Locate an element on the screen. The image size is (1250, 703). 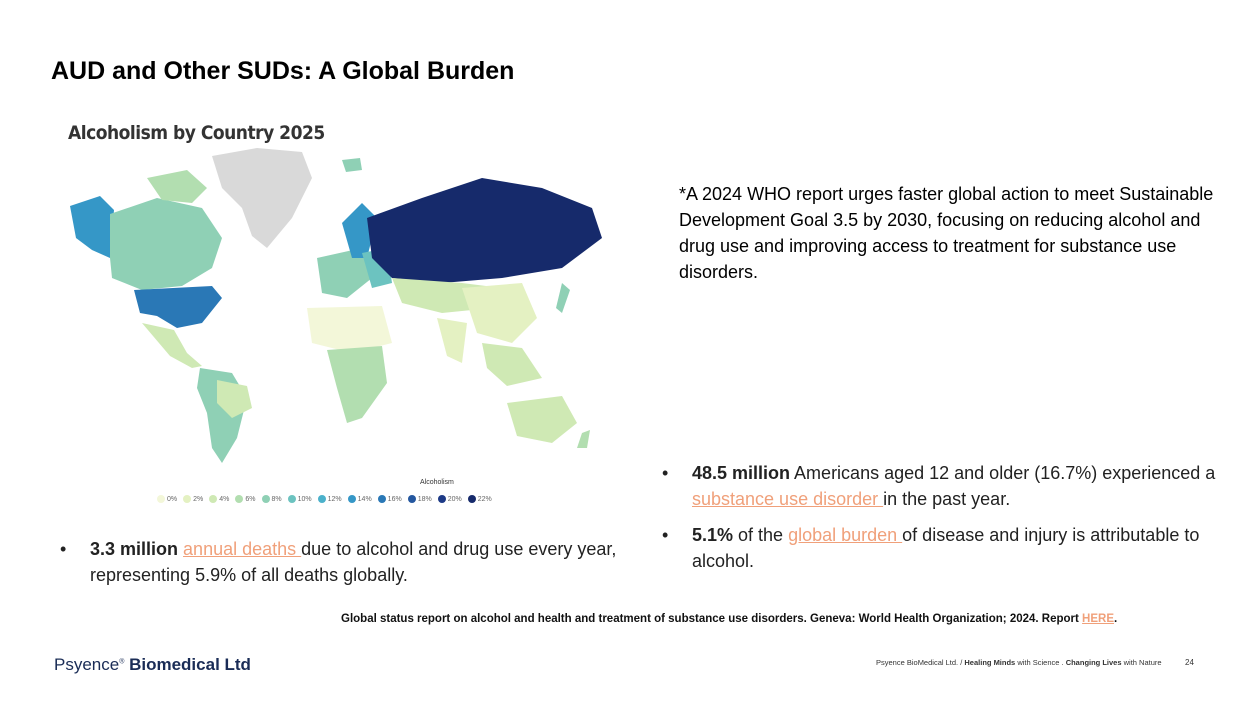
legend-label: 14% is located at coordinates (364, 499).